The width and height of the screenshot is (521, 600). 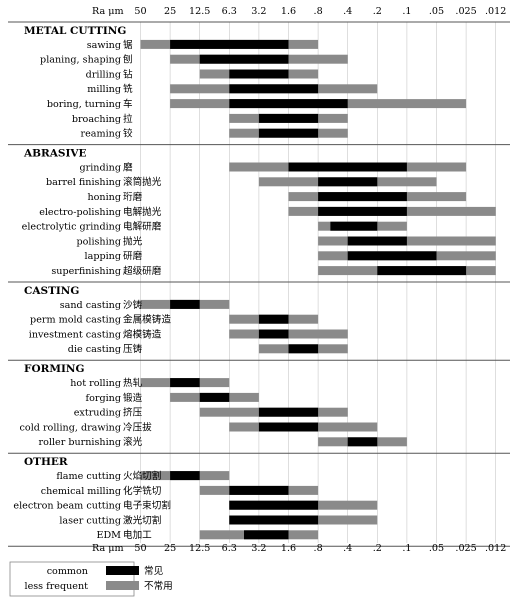 What do you see at coordinates (133, 305) in the screenshot?
I see `process-label-cn: 沙铸` at bounding box center [133, 305].